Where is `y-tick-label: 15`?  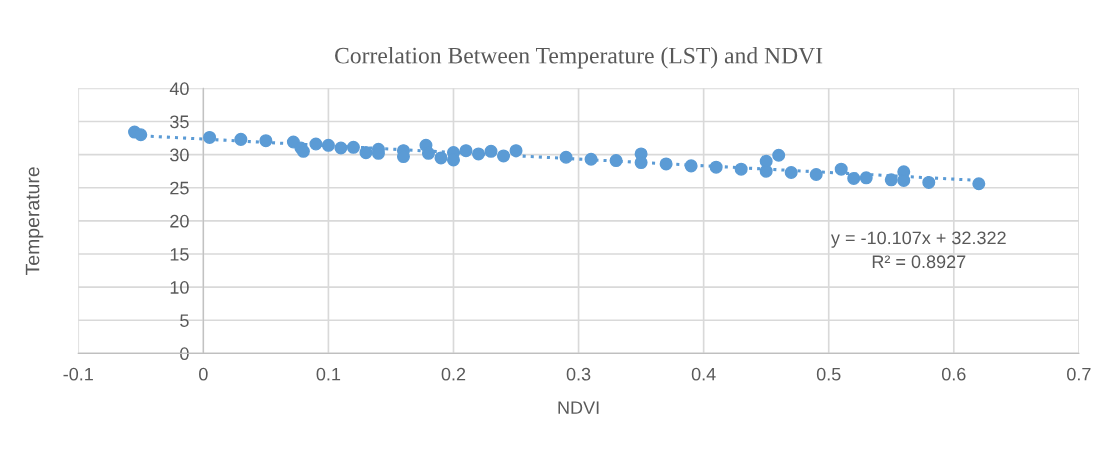 y-tick-label: 15 is located at coordinates (179, 254).